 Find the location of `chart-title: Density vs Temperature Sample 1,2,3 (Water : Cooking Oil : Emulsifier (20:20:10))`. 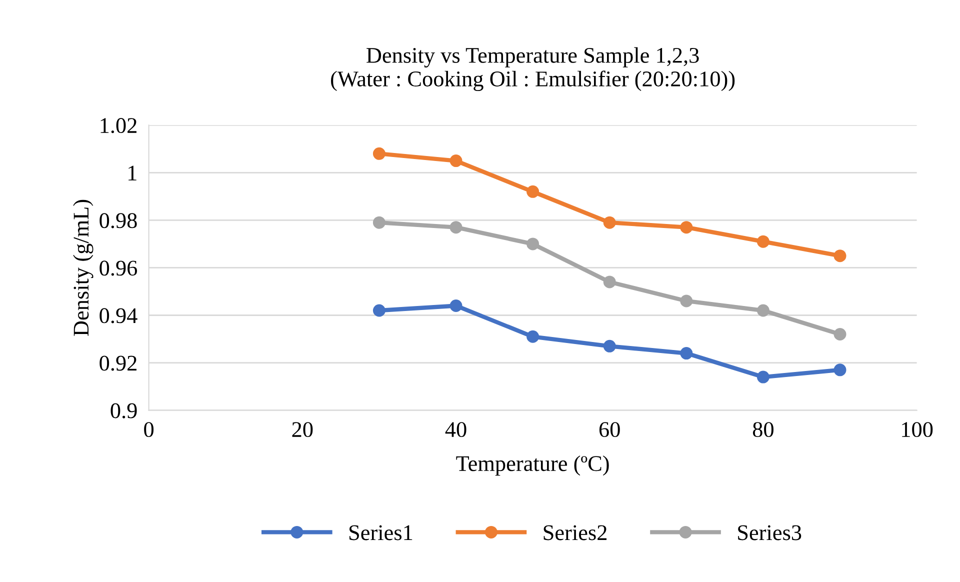

chart-title: Density vs Temperature Sample 1,2,3 (Water : Cooking Oil : Emulsifier (20:20:10)) is located at coordinates (533, 69).